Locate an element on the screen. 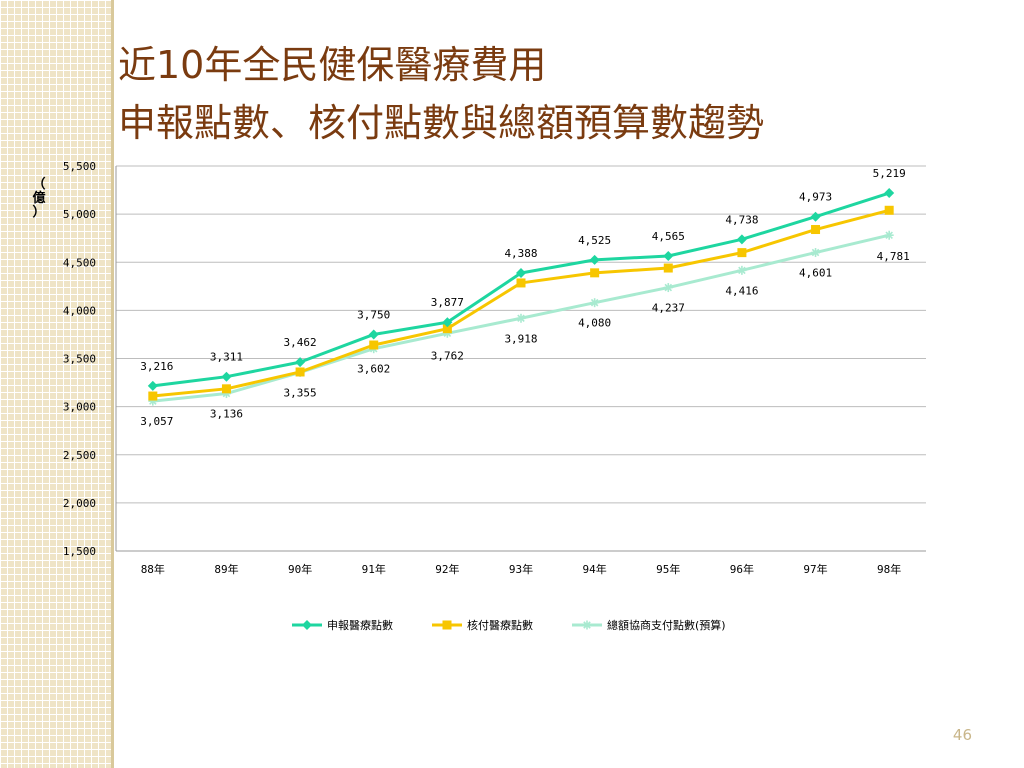 This screenshot has height=768, width=1024. x-tick-label: 93年 is located at coordinates (521, 569).